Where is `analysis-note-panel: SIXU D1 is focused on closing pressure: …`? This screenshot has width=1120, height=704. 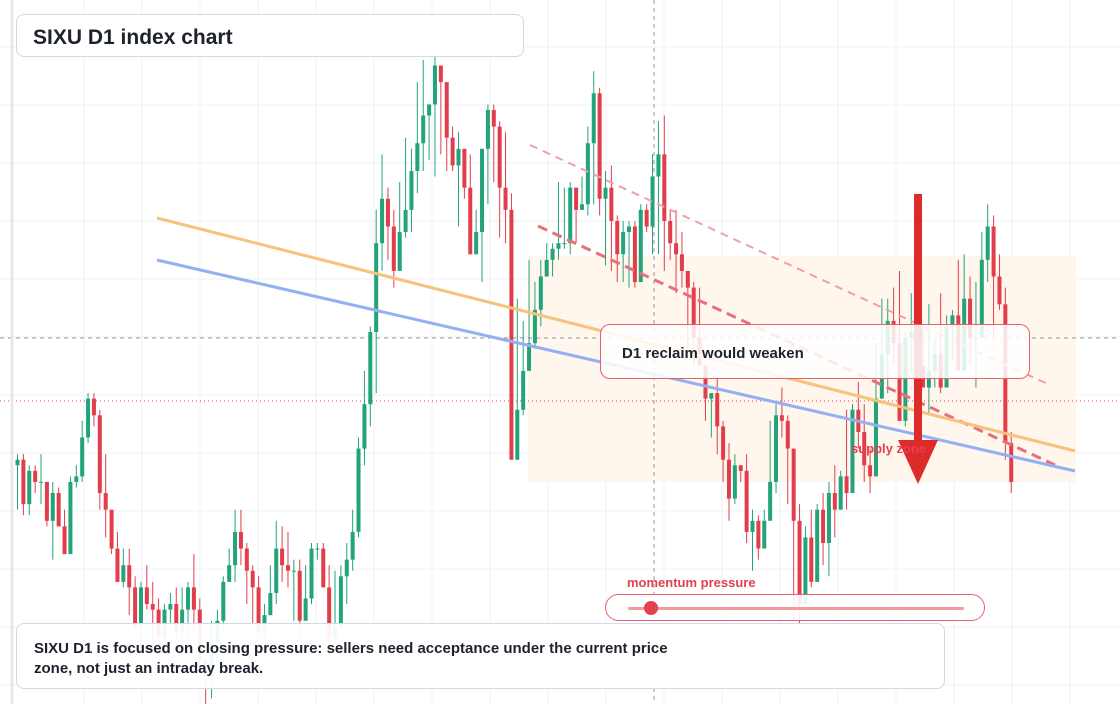
analysis-note-panel: SIXU D1 is focused on closing pressure: … is located at coordinates (480, 656).